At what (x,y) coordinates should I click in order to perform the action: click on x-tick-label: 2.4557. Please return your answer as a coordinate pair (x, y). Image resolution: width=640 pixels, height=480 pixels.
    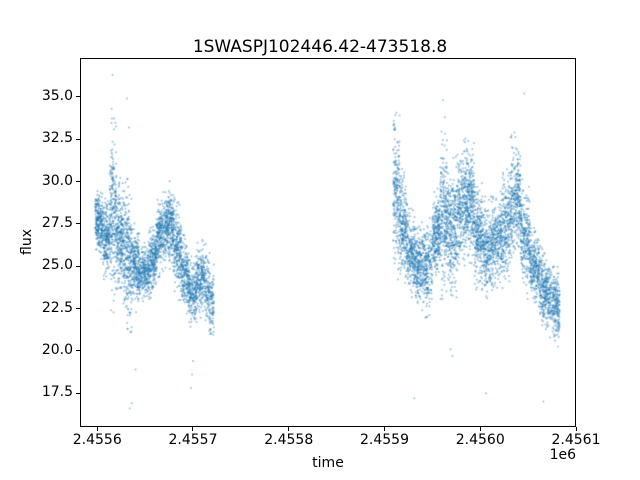
    Looking at the image, I should click on (193, 440).